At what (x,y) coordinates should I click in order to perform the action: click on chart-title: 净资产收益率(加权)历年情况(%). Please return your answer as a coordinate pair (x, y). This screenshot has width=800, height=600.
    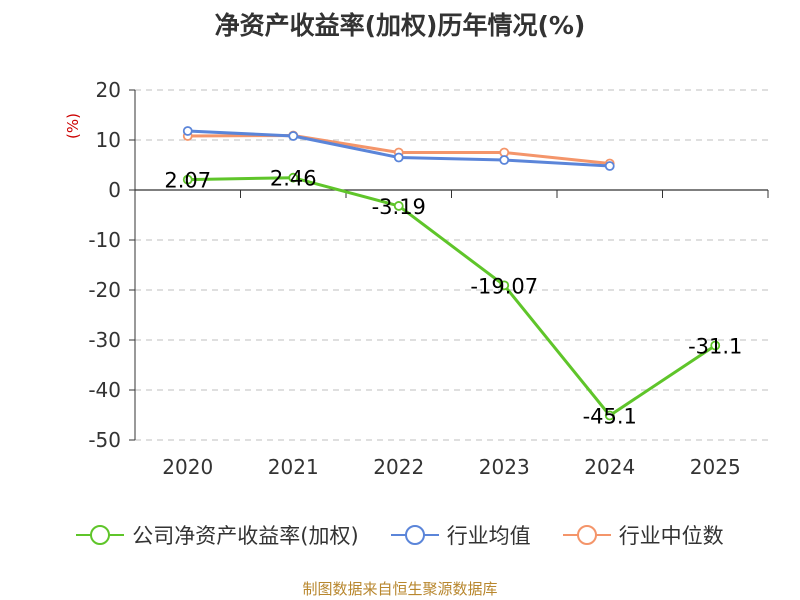
    Looking at the image, I should click on (400, 25).